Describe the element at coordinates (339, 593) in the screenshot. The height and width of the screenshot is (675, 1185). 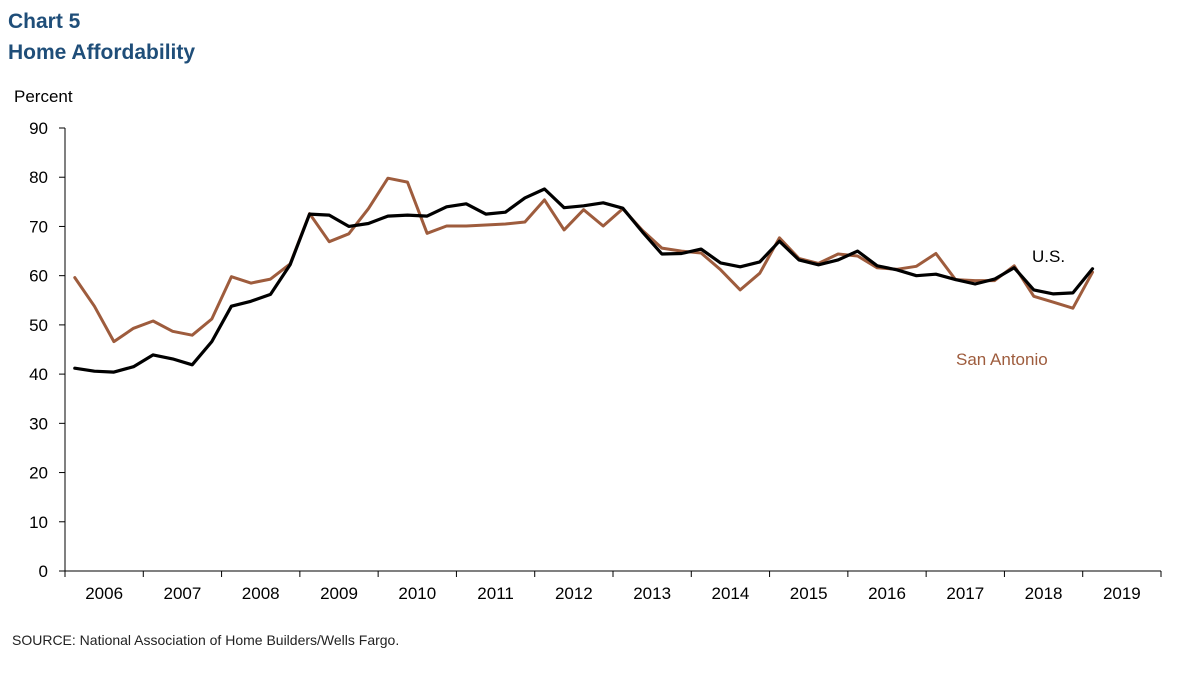
I see `x-tick-label: 2009` at that location.